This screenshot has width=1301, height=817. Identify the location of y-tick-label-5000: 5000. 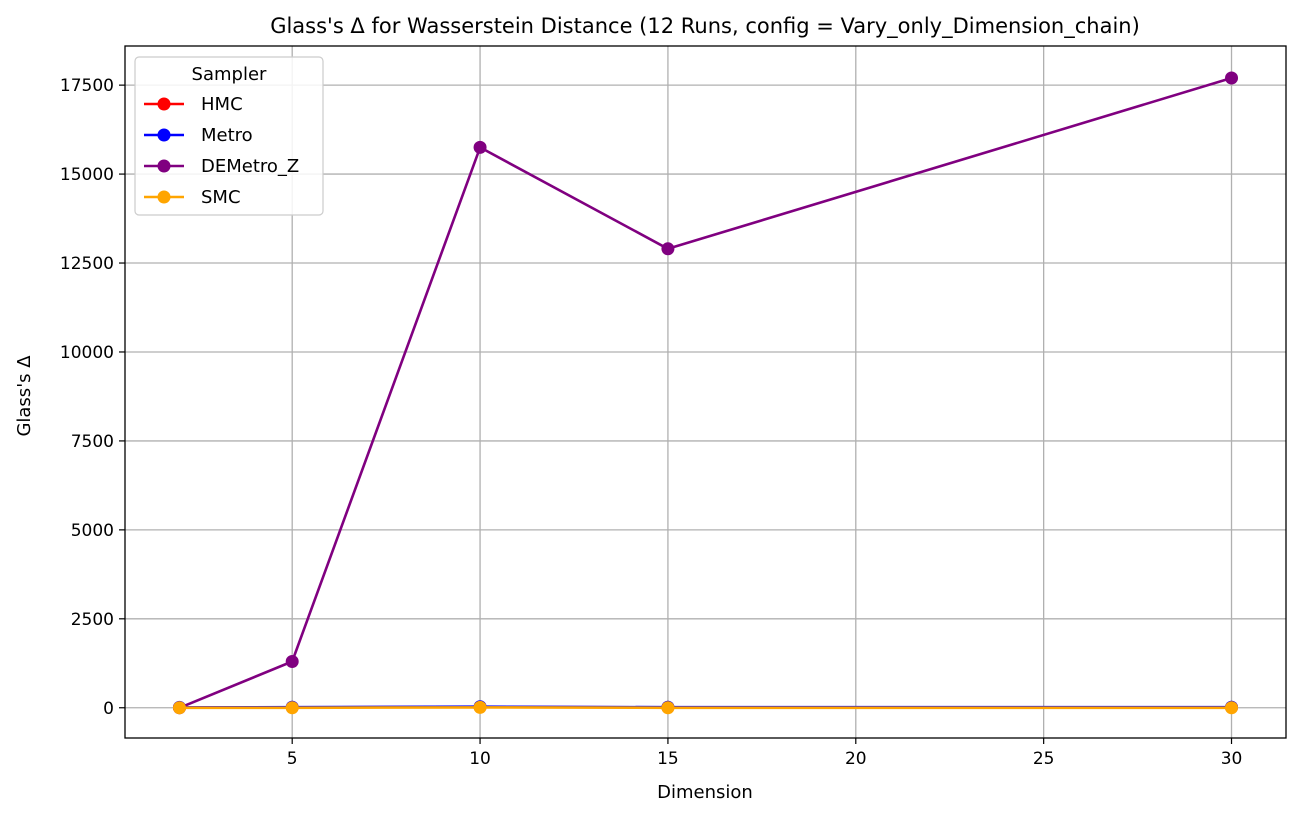
(92, 531).